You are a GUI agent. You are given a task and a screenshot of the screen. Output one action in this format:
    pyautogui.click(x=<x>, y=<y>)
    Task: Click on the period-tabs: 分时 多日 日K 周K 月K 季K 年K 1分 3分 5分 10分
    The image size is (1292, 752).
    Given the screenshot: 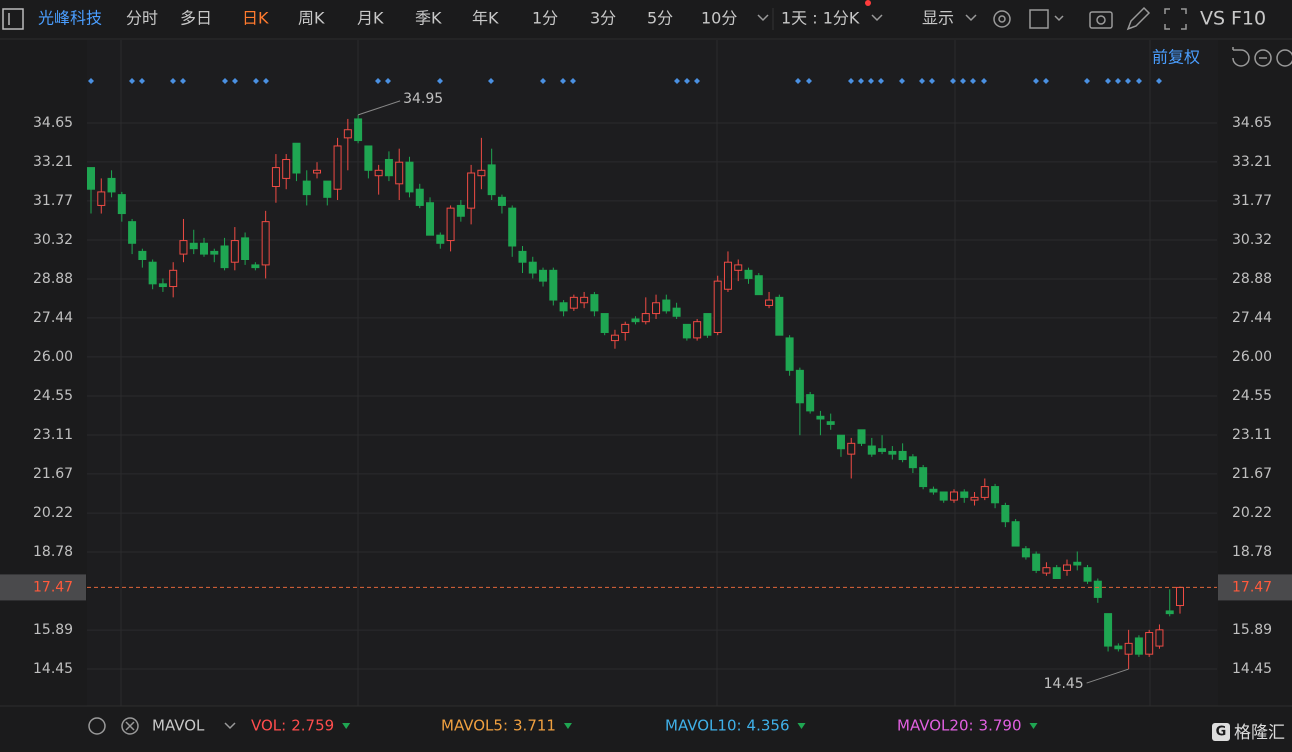 What is the action you would take?
    pyautogui.click(x=431, y=18)
    